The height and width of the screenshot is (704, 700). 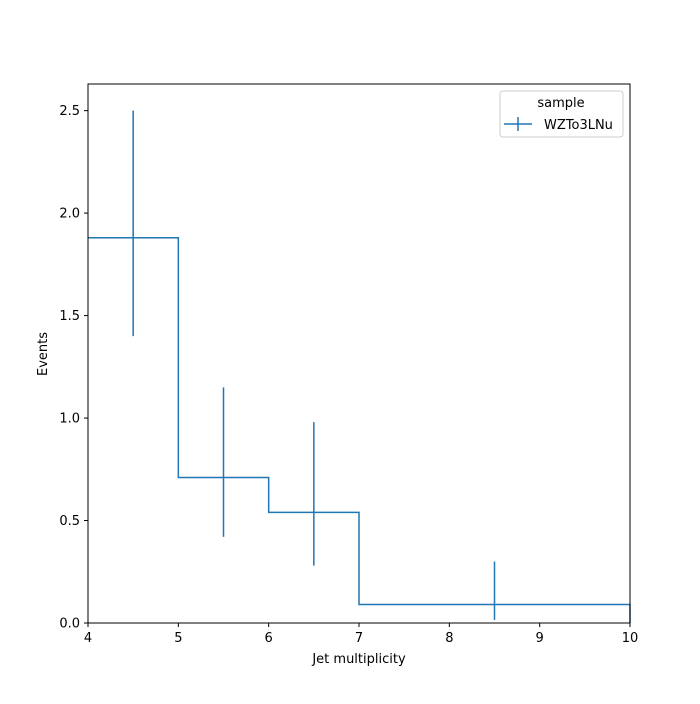 What do you see at coordinates (560, 103) in the screenshot?
I see `legend-title: sample` at bounding box center [560, 103].